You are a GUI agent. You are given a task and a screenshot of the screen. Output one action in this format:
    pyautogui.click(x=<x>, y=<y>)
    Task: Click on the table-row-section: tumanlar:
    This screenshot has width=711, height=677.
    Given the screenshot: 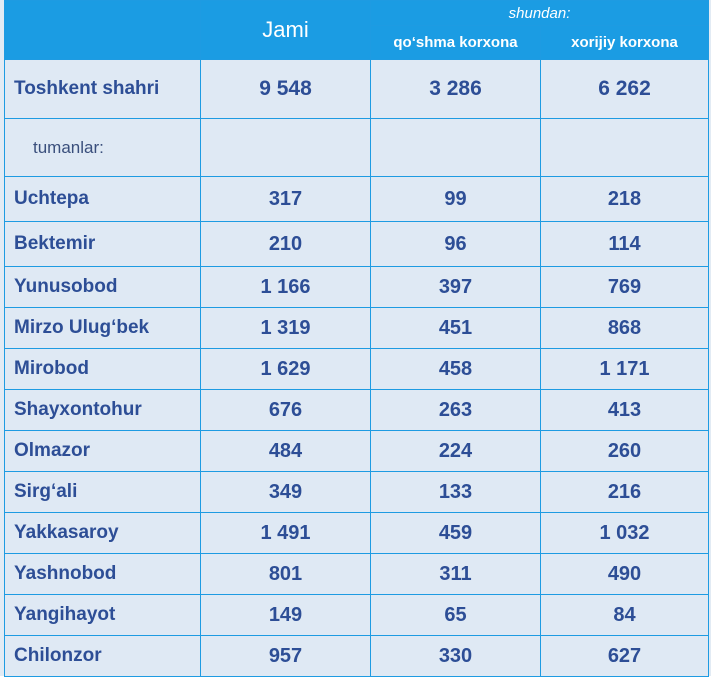 What is the action you would take?
    pyautogui.click(x=357, y=147)
    